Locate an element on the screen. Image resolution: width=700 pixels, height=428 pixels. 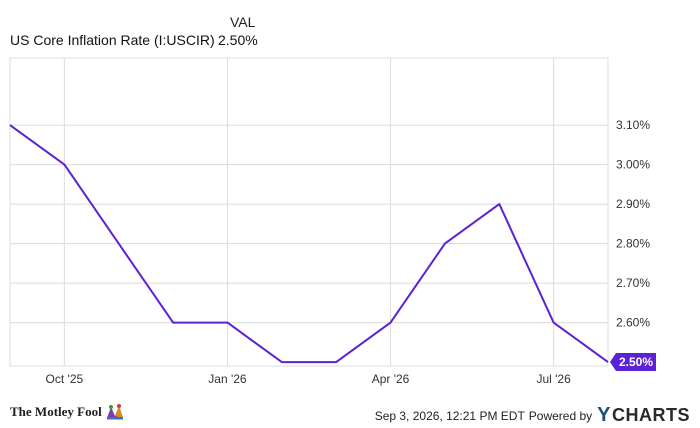
y-tick-label: 3.10% is located at coordinates (633, 125).